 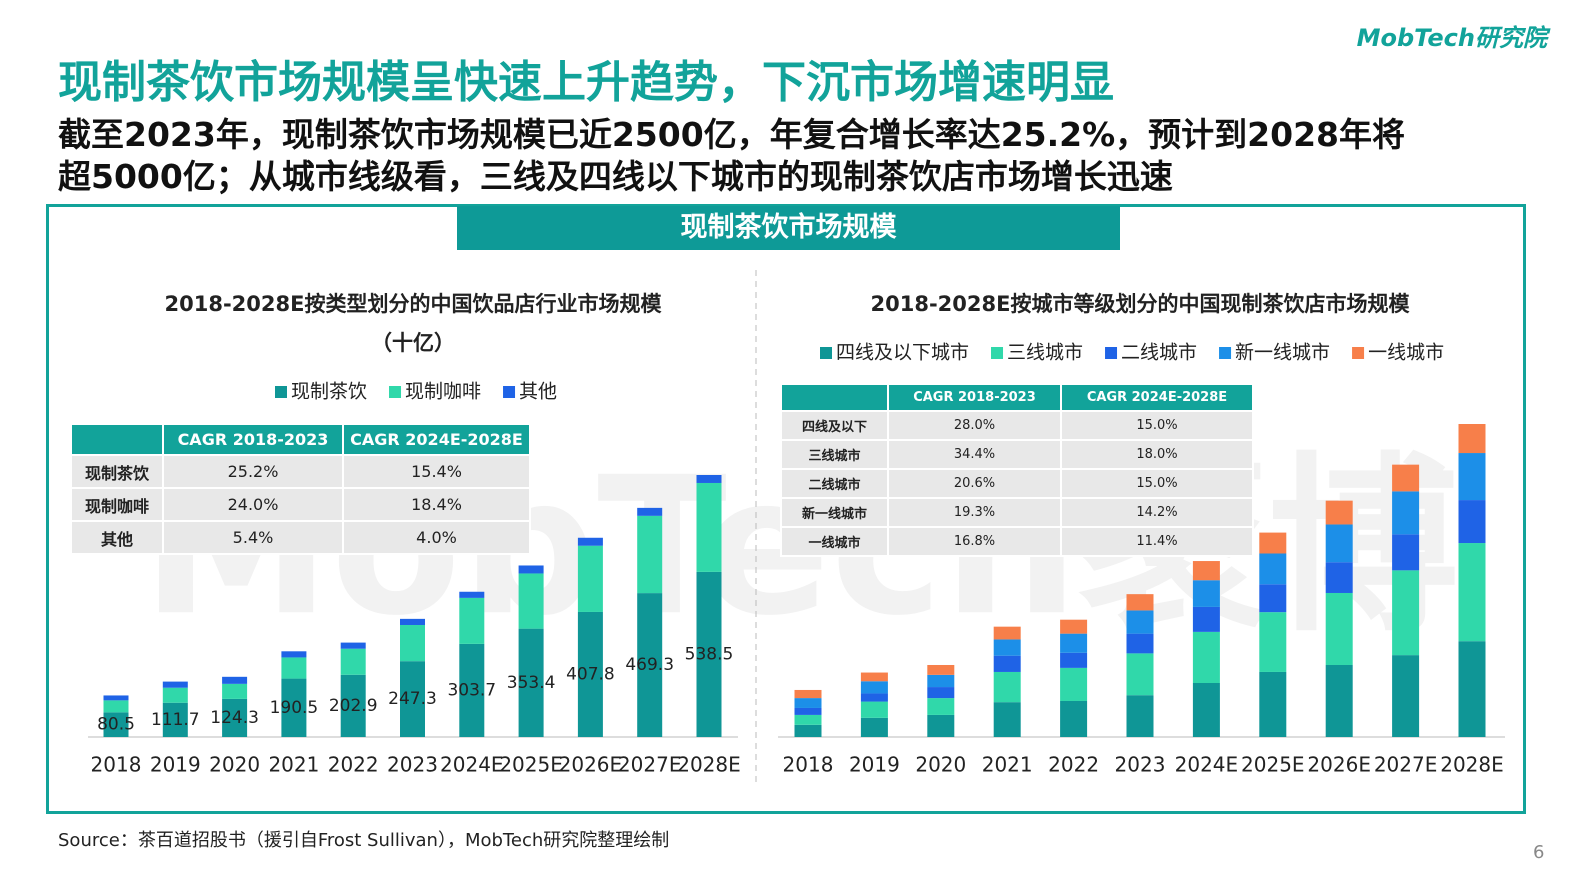 I want to click on legend-label: 现制咖啡, so click(x=443, y=392).